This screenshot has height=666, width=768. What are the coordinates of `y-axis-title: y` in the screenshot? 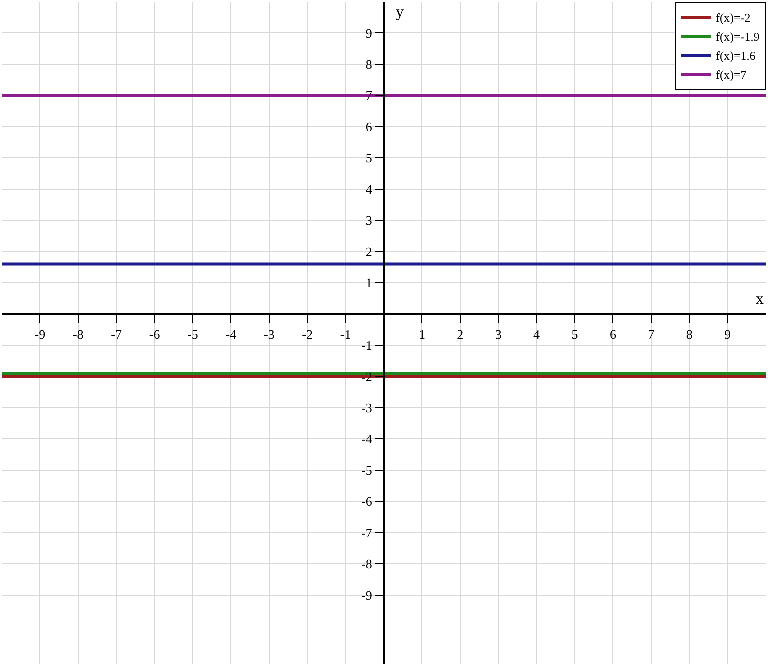 It's located at (400, 12).